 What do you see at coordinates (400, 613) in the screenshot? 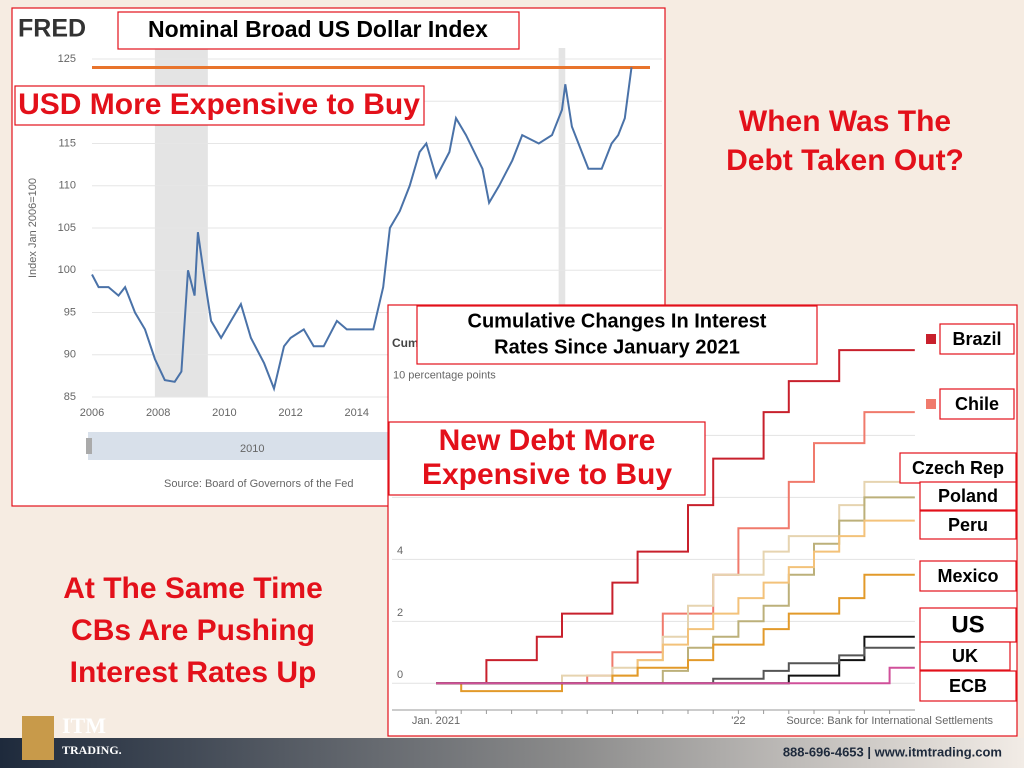
I see `y-tick-label: 2` at bounding box center [400, 613].